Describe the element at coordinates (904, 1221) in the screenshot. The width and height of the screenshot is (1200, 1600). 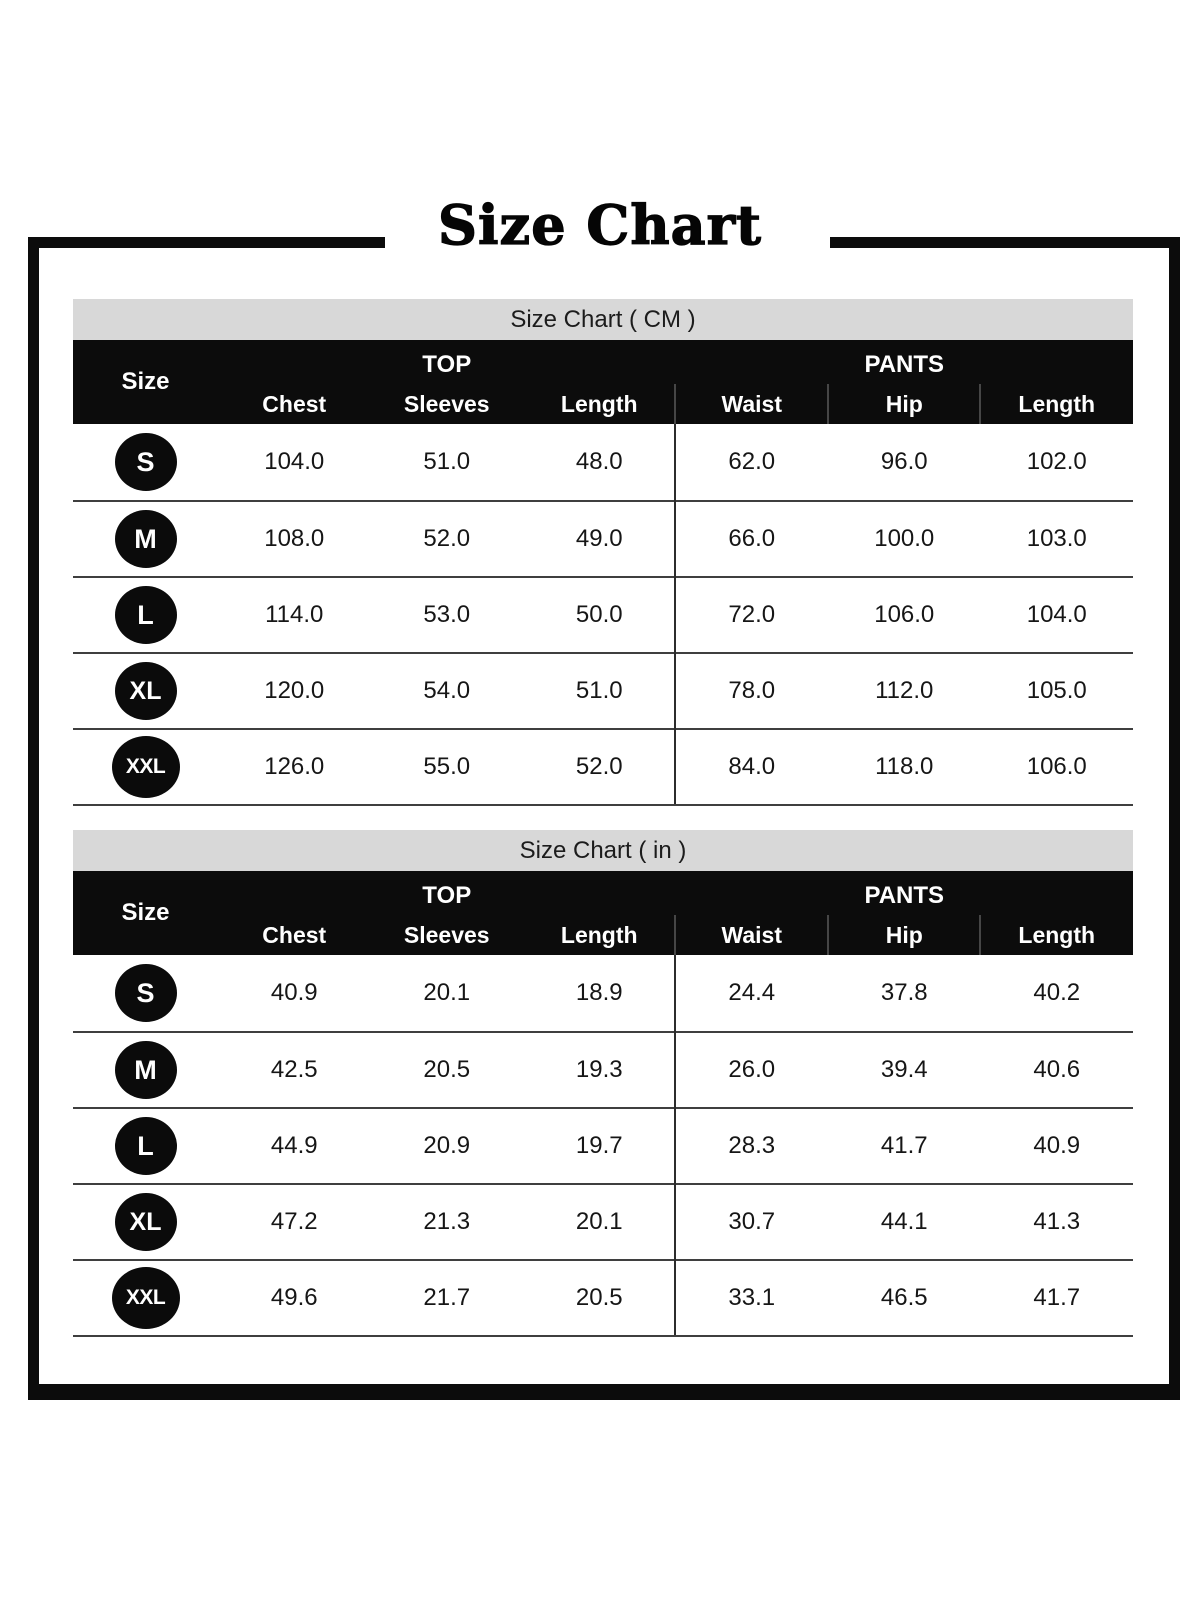
I see `measurement-cell: 44.1` at that location.